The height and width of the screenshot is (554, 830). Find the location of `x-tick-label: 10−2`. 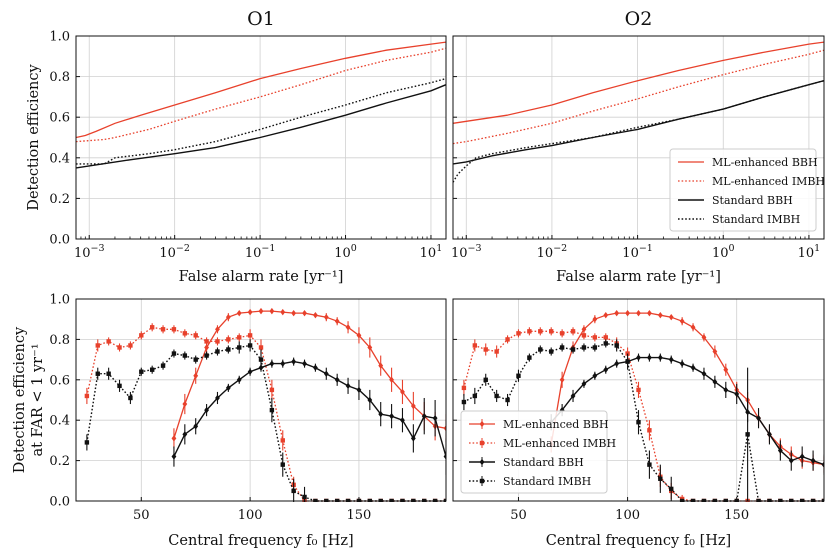

x-tick-label: 10−2 is located at coordinates (174, 252).